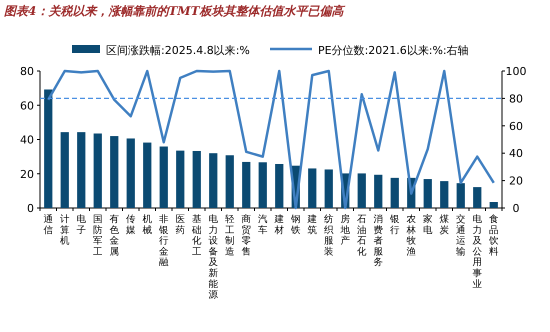 This screenshot has height=332, width=550. What do you see at coordinates (361, 236) in the screenshot?
I see `x-tick-label: 石油石化` at bounding box center [361, 236].